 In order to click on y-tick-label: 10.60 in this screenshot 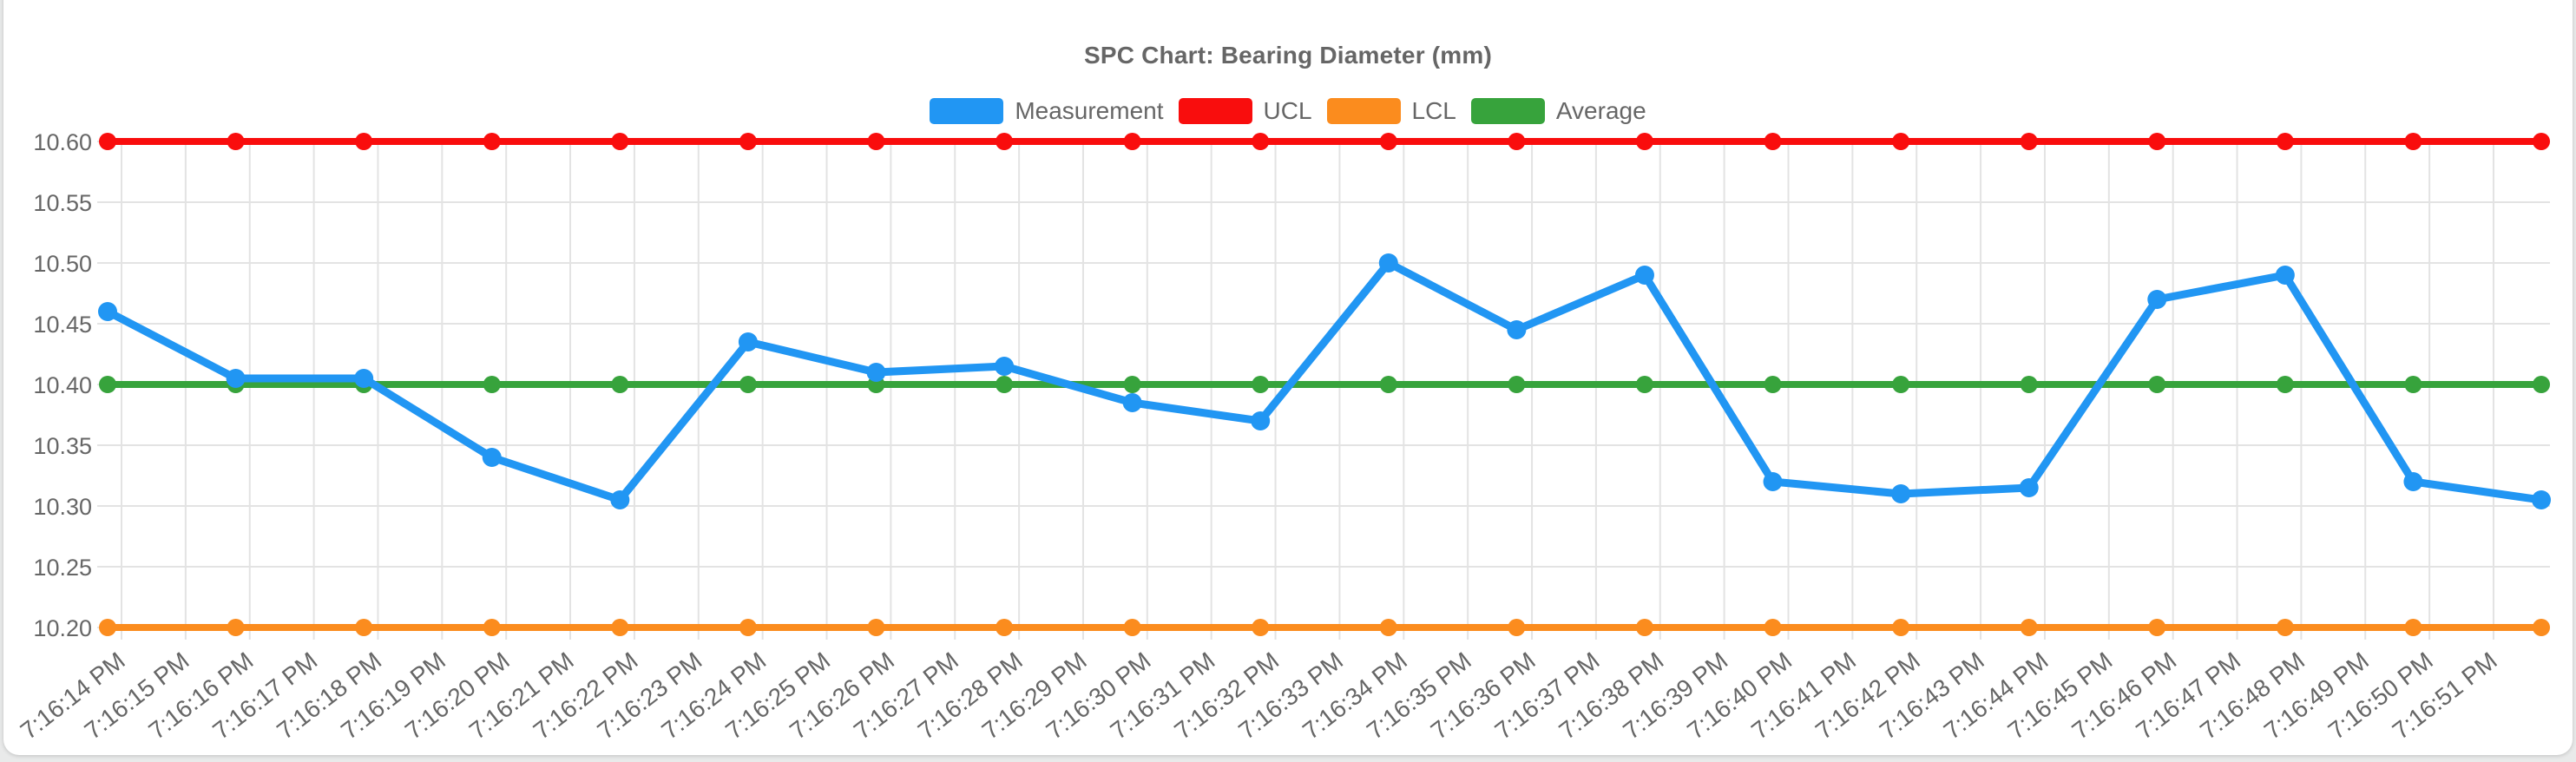, I will do `click(62, 142)`.